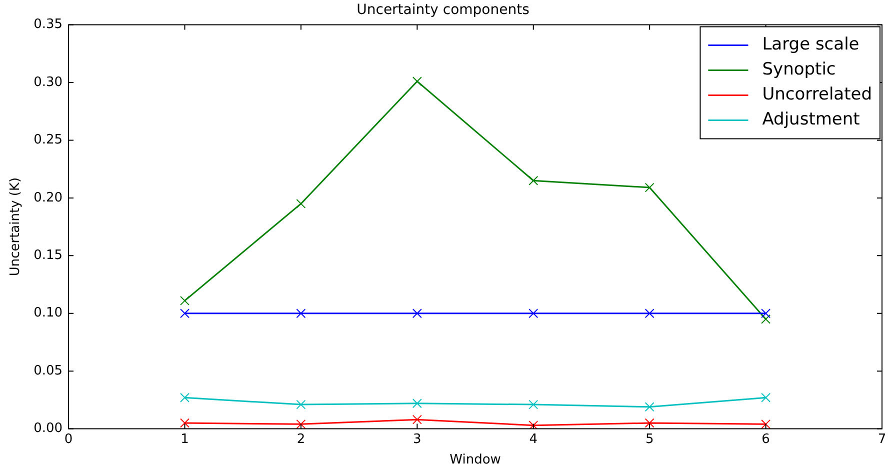 This screenshot has width=896, height=472. I want to click on y-tick-label: 0.10, so click(48, 313).